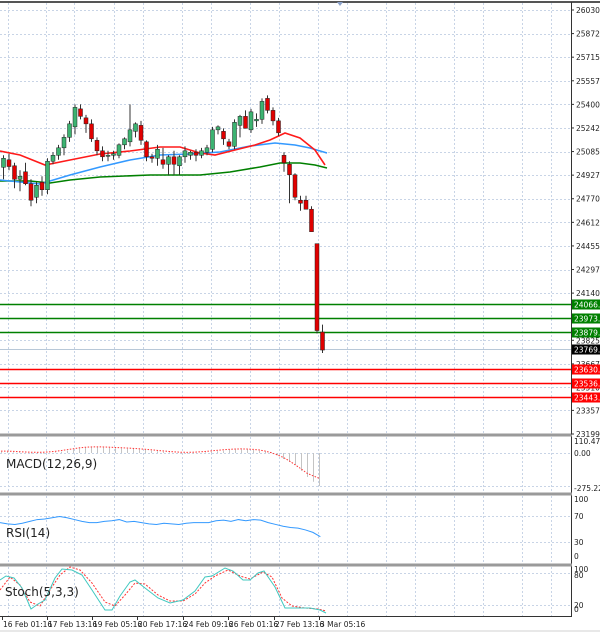 This screenshot has height=632, width=600. I want to click on indicator-tick-label: 0, so click(576, 609).